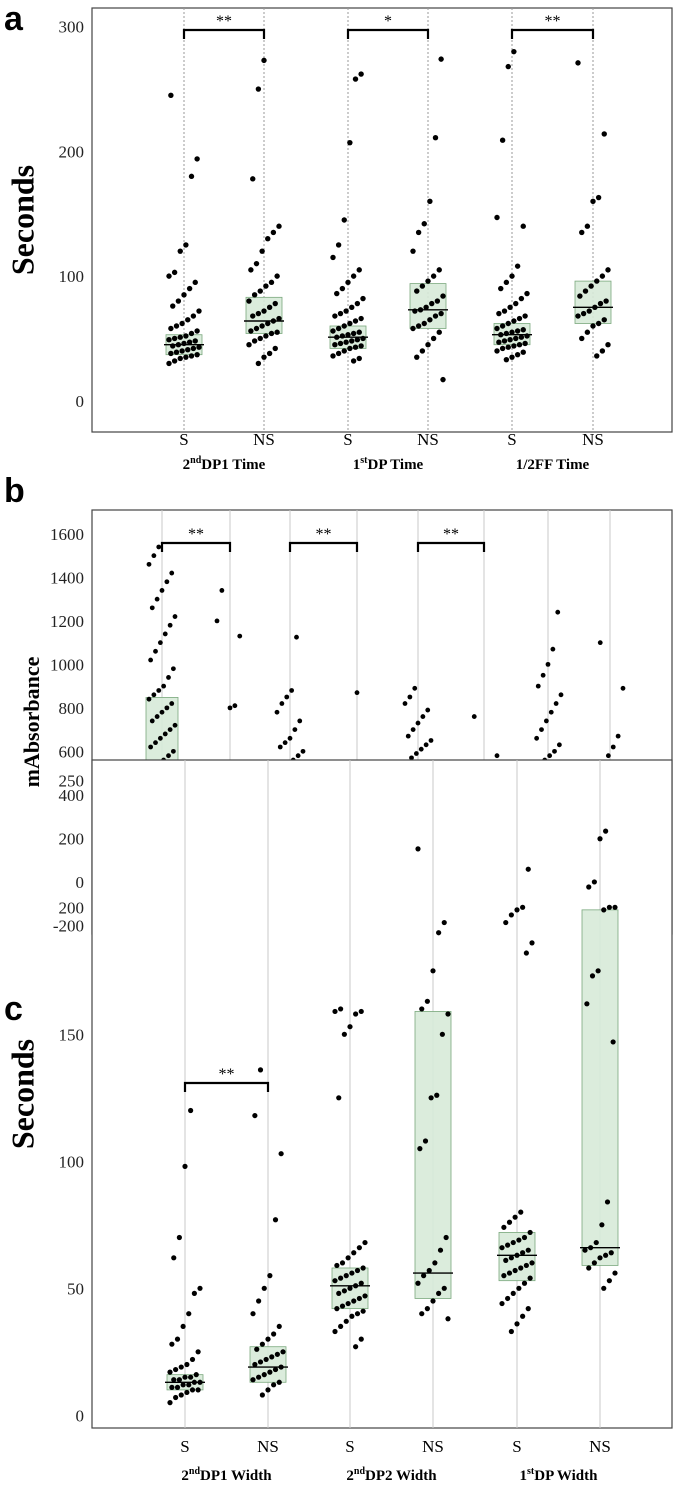  Describe the element at coordinates (360, 1471) in the screenshot. I see `category-sup: nd` at that location.